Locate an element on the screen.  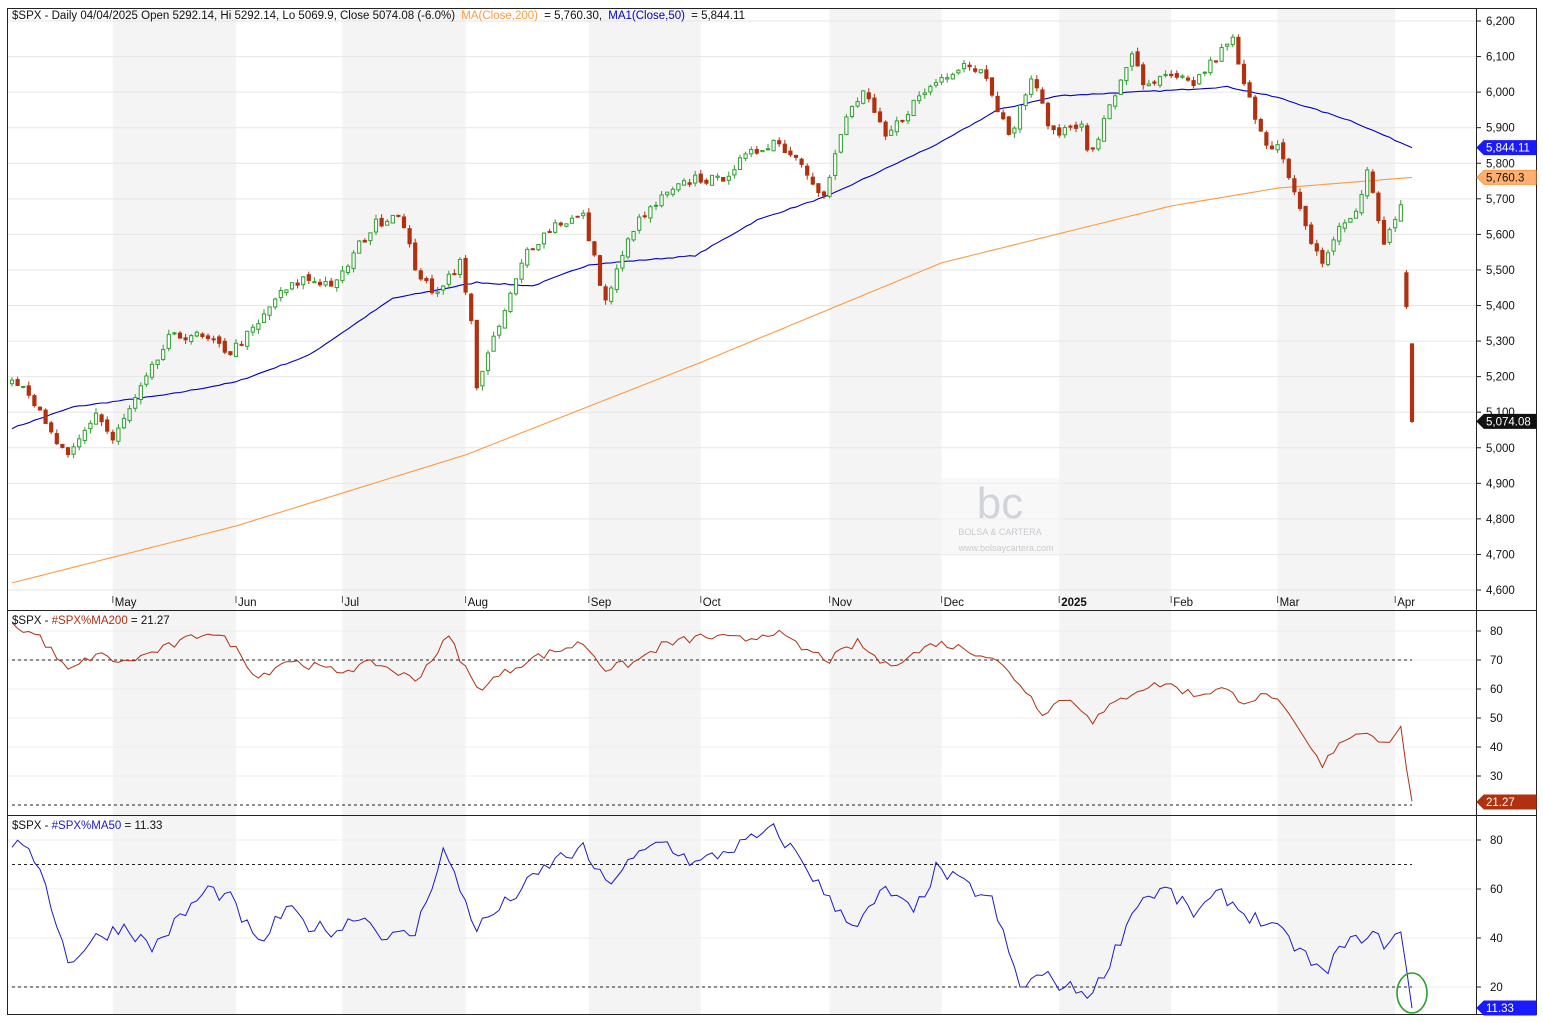
tag-pct50-text: 11.33 is located at coordinates (1500, 1009).